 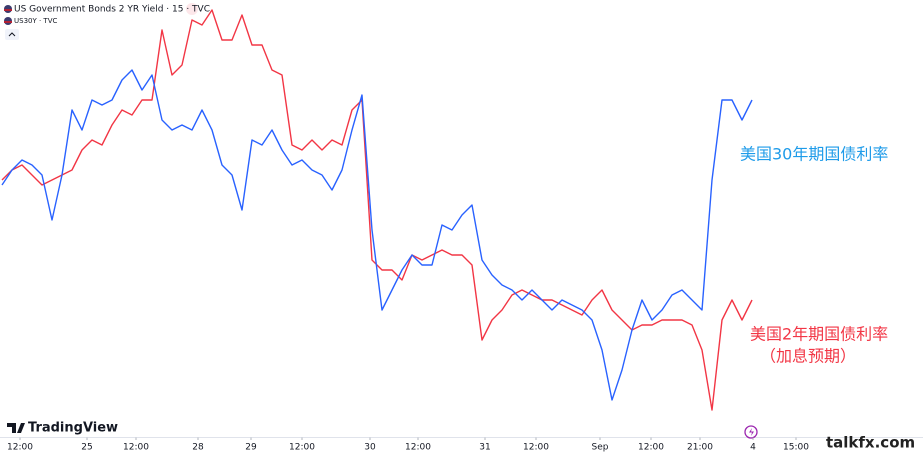 I want to click on collapse-arrow, so click(x=12, y=34).